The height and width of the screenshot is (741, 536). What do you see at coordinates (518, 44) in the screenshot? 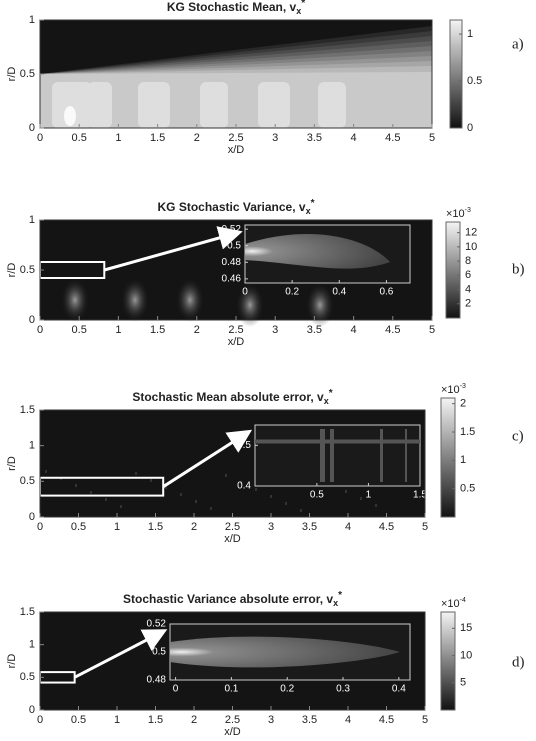
I see `panel-label: a)` at bounding box center [518, 44].